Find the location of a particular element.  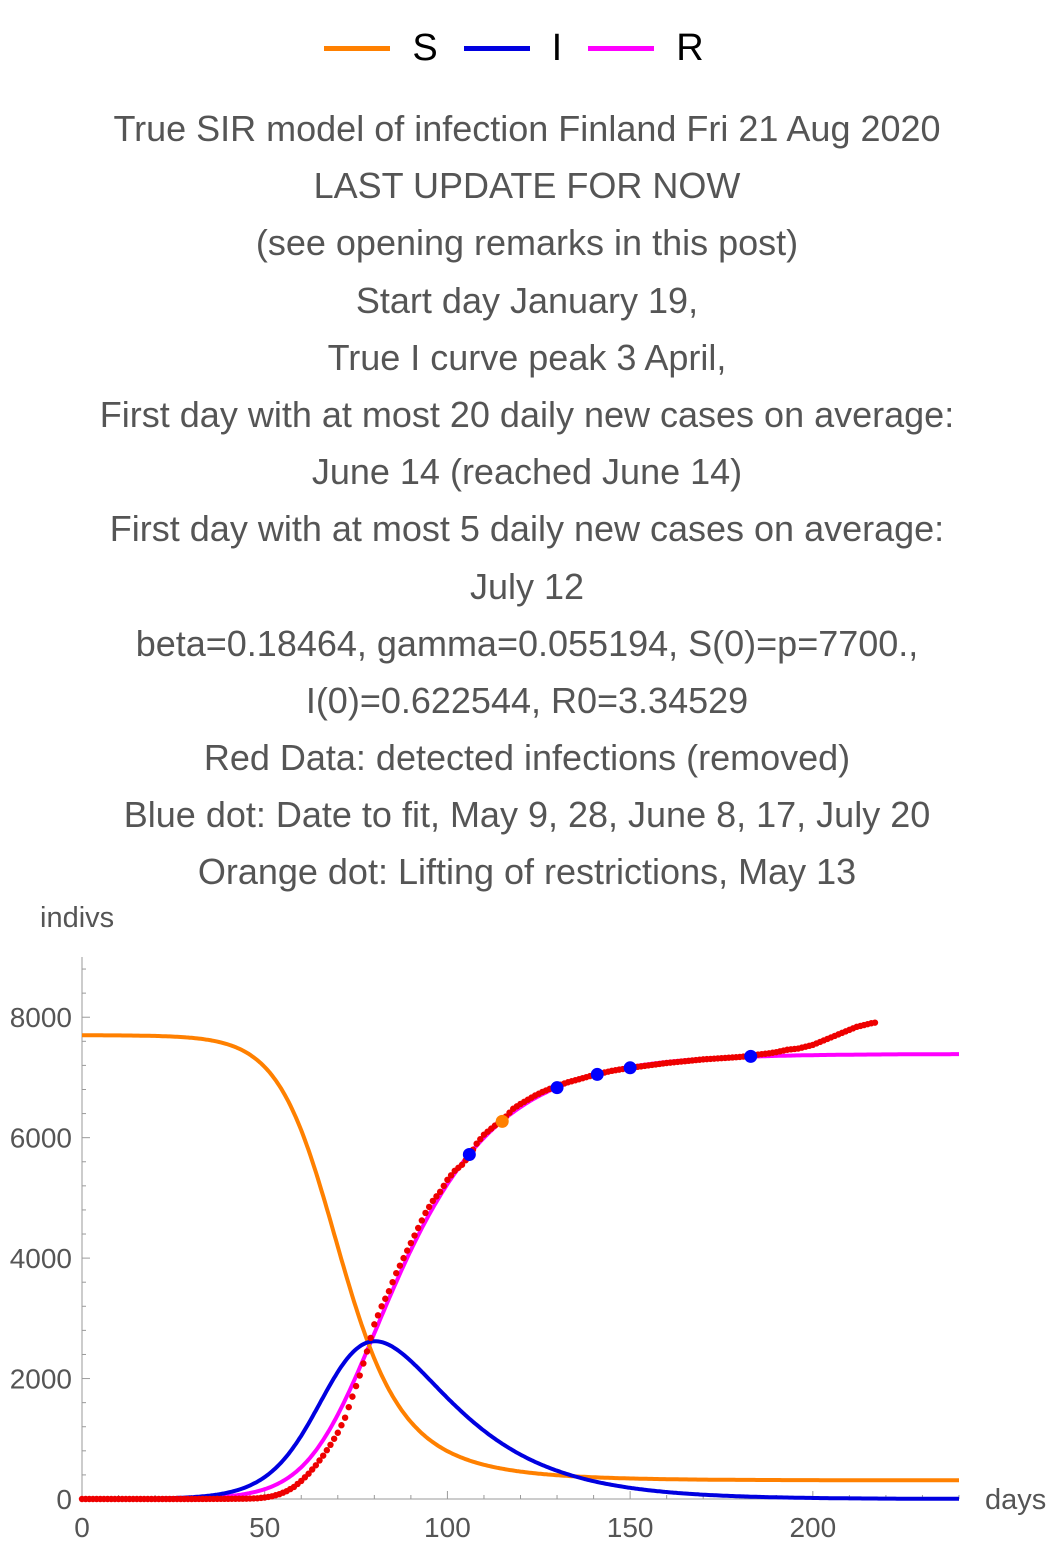

x-tick-label: 0 is located at coordinates (82, 1527).